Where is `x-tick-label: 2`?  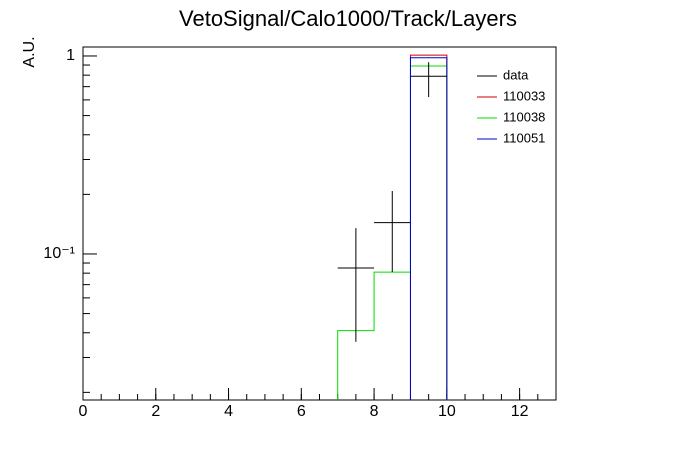
x-tick-label: 2 is located at coordinates (155, 411).